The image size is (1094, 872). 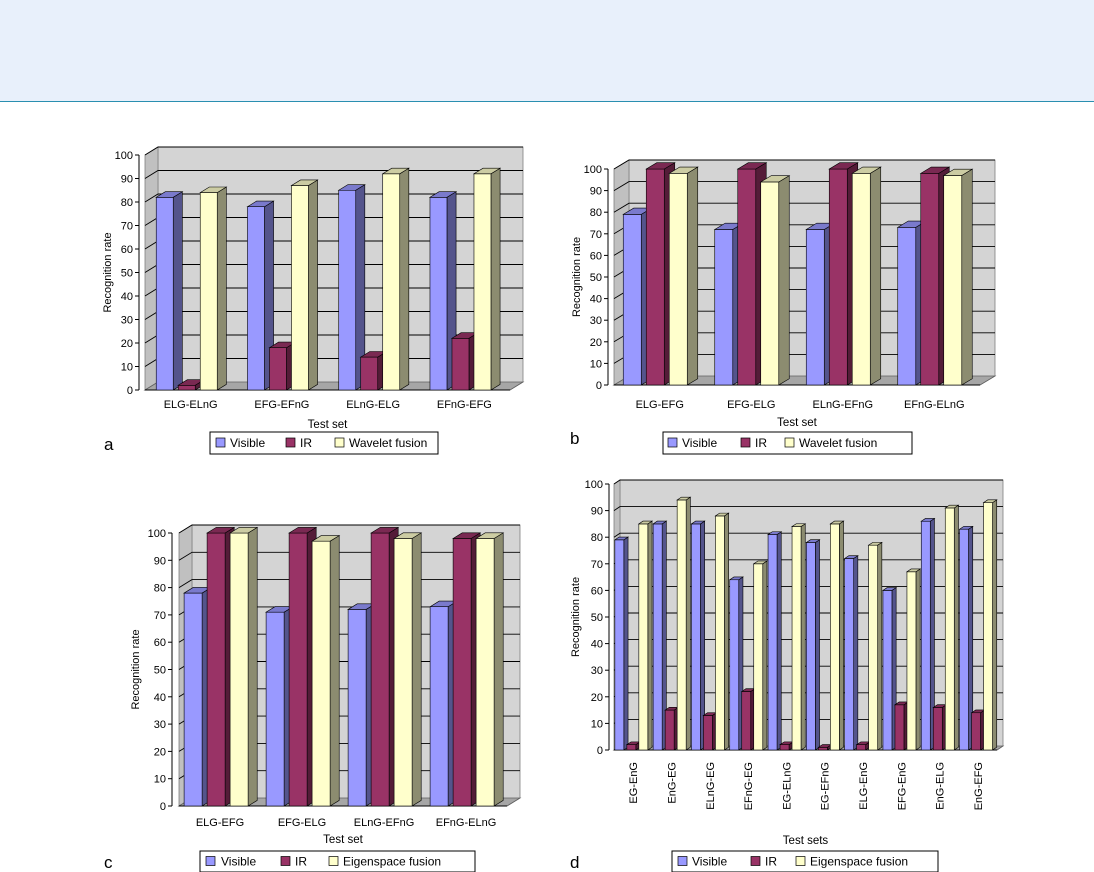 I want to click on y-tick-label: 80, so click(x=596, y=213).